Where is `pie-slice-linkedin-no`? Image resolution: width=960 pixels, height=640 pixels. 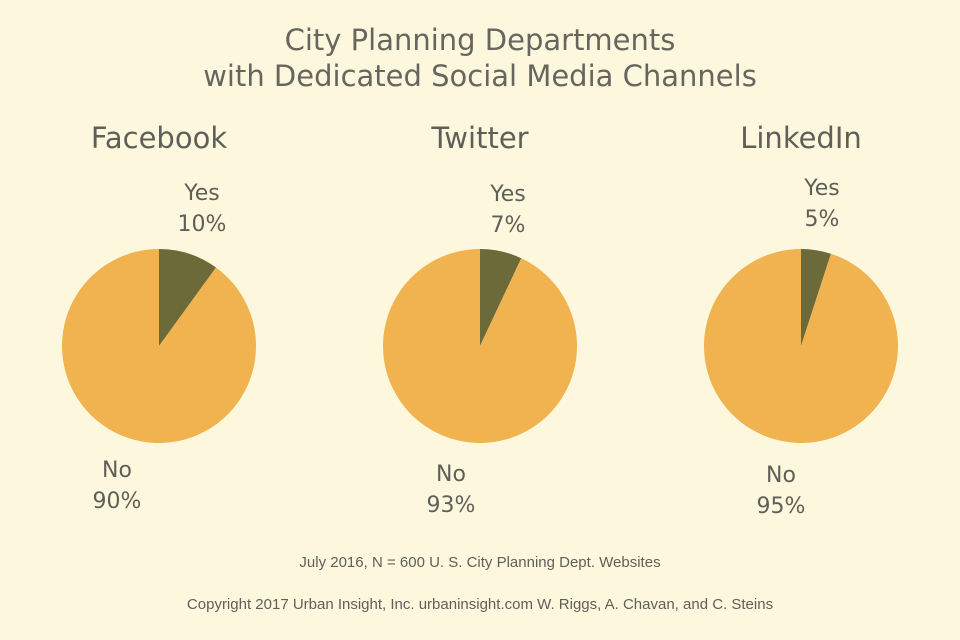
pie-slice-linkedin-no is located at coordinates (800, 346).